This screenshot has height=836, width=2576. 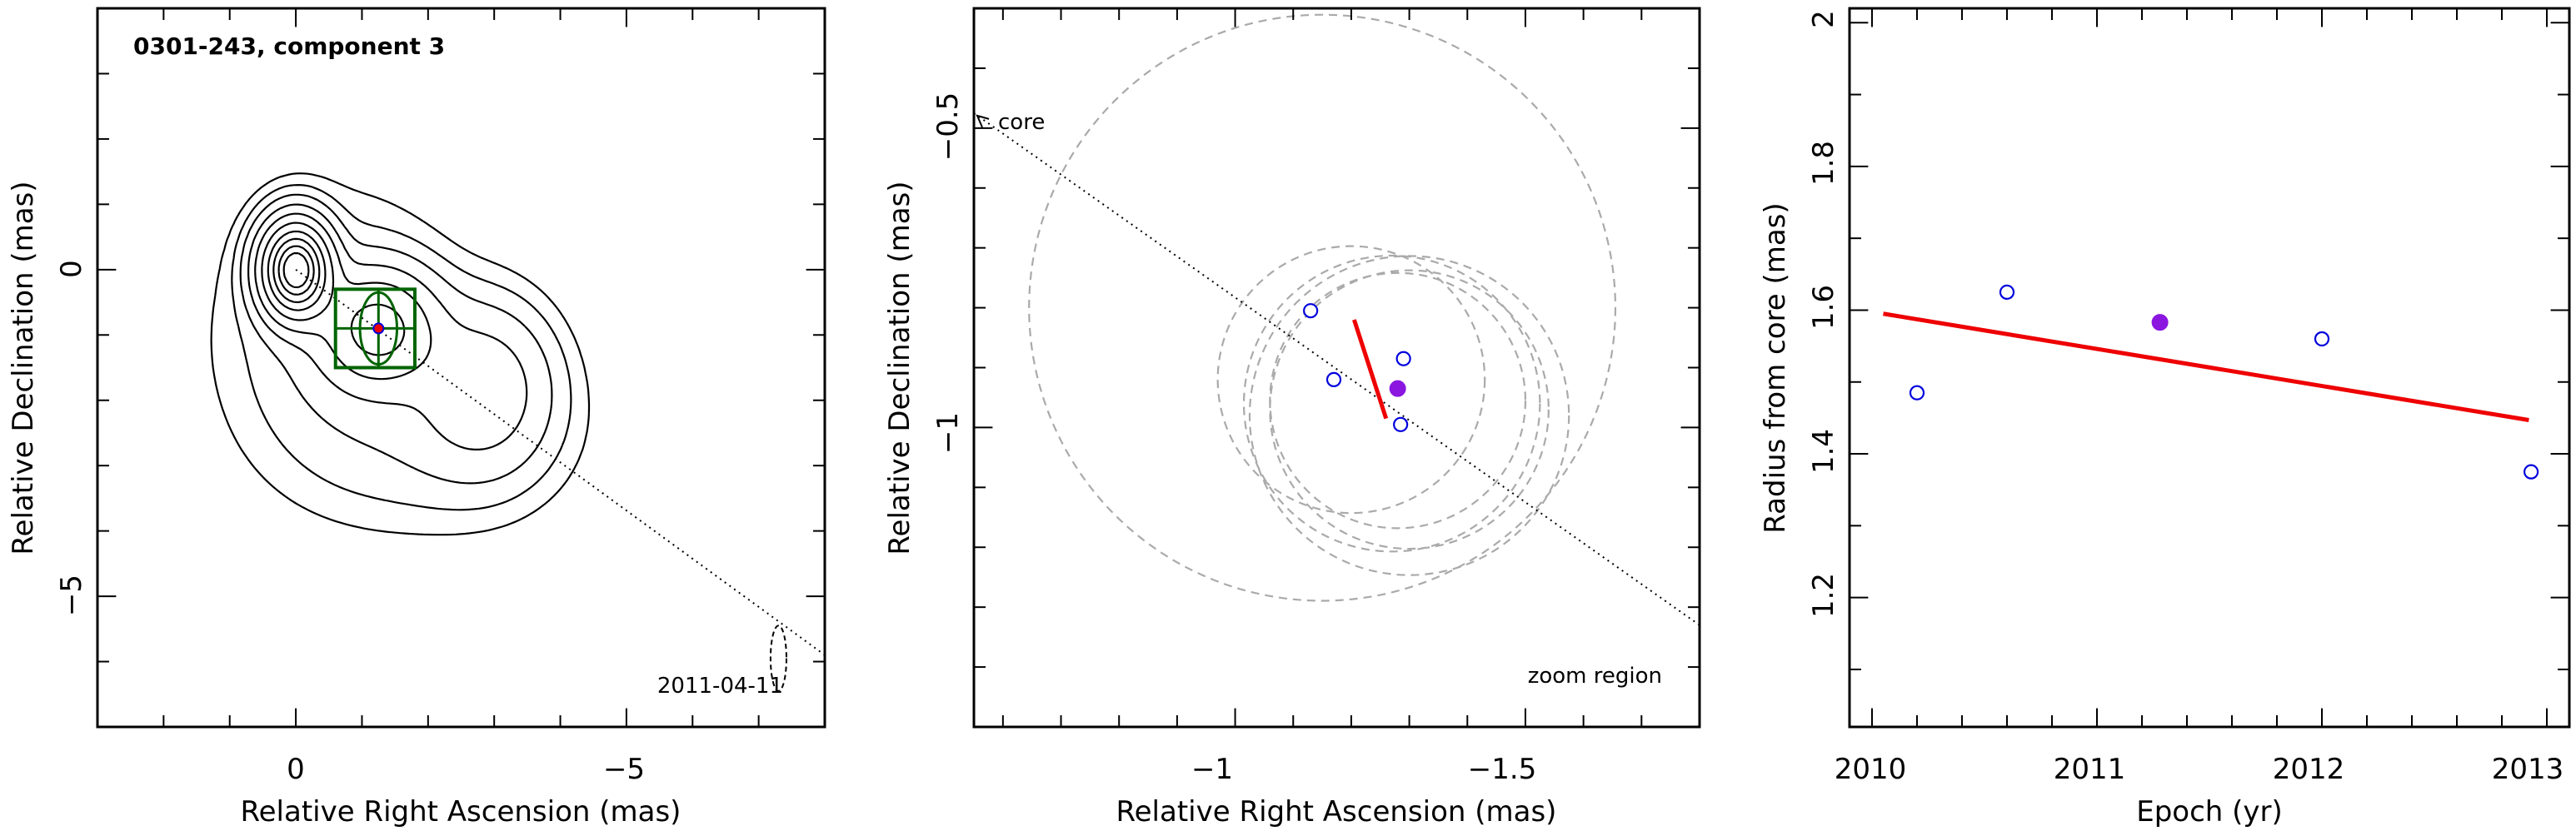 I want to click on p3-xtick-0: 2010, so click(x=1871, y=769).